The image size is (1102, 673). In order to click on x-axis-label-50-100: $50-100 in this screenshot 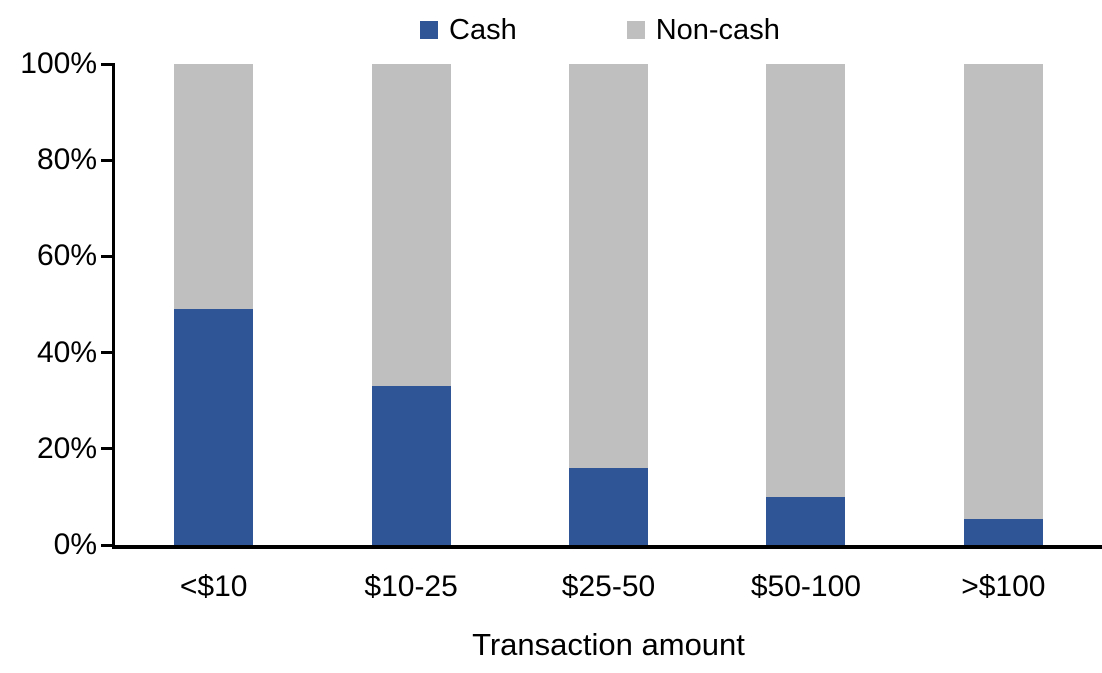, I will do `click(805, 586)`.